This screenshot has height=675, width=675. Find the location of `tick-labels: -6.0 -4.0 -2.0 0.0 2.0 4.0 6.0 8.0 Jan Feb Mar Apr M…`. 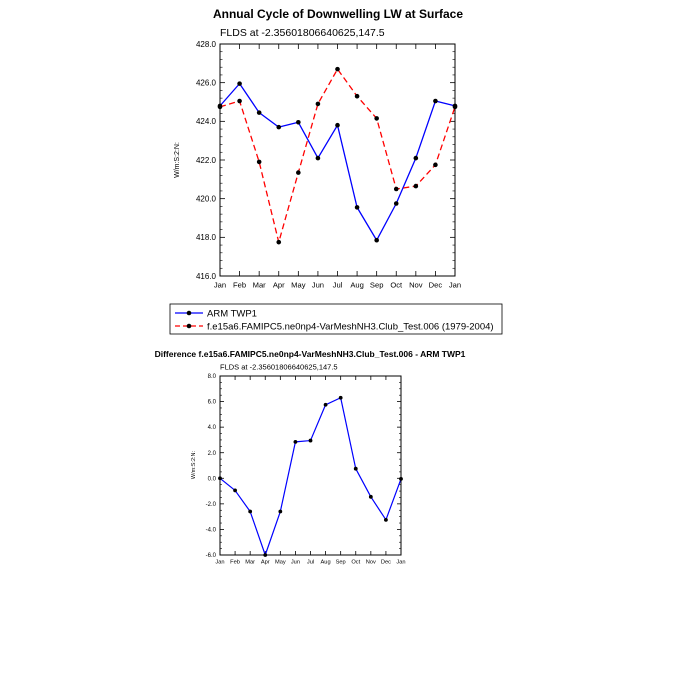

tick-labels: -6.0 -4.0 -2.0 0.0 2.0 4.0 6.0 8.0 Jan Feb Mar Apr M… is located at coordinates (306, 470).